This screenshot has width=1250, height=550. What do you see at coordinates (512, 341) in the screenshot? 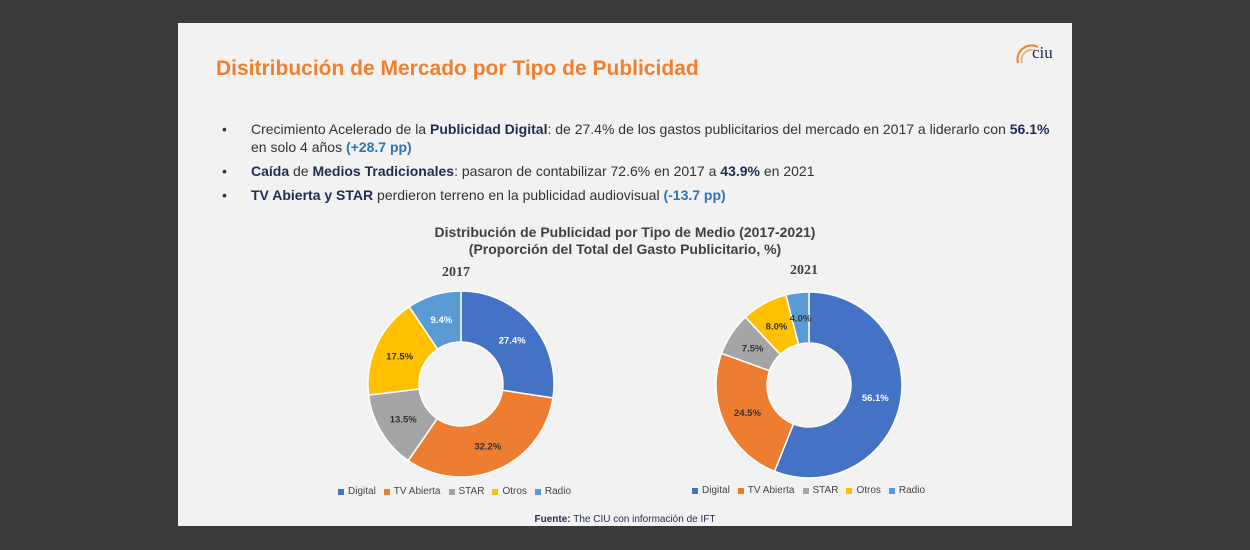
I see `data-label: 27.4%` at bounding box center [512, 341].